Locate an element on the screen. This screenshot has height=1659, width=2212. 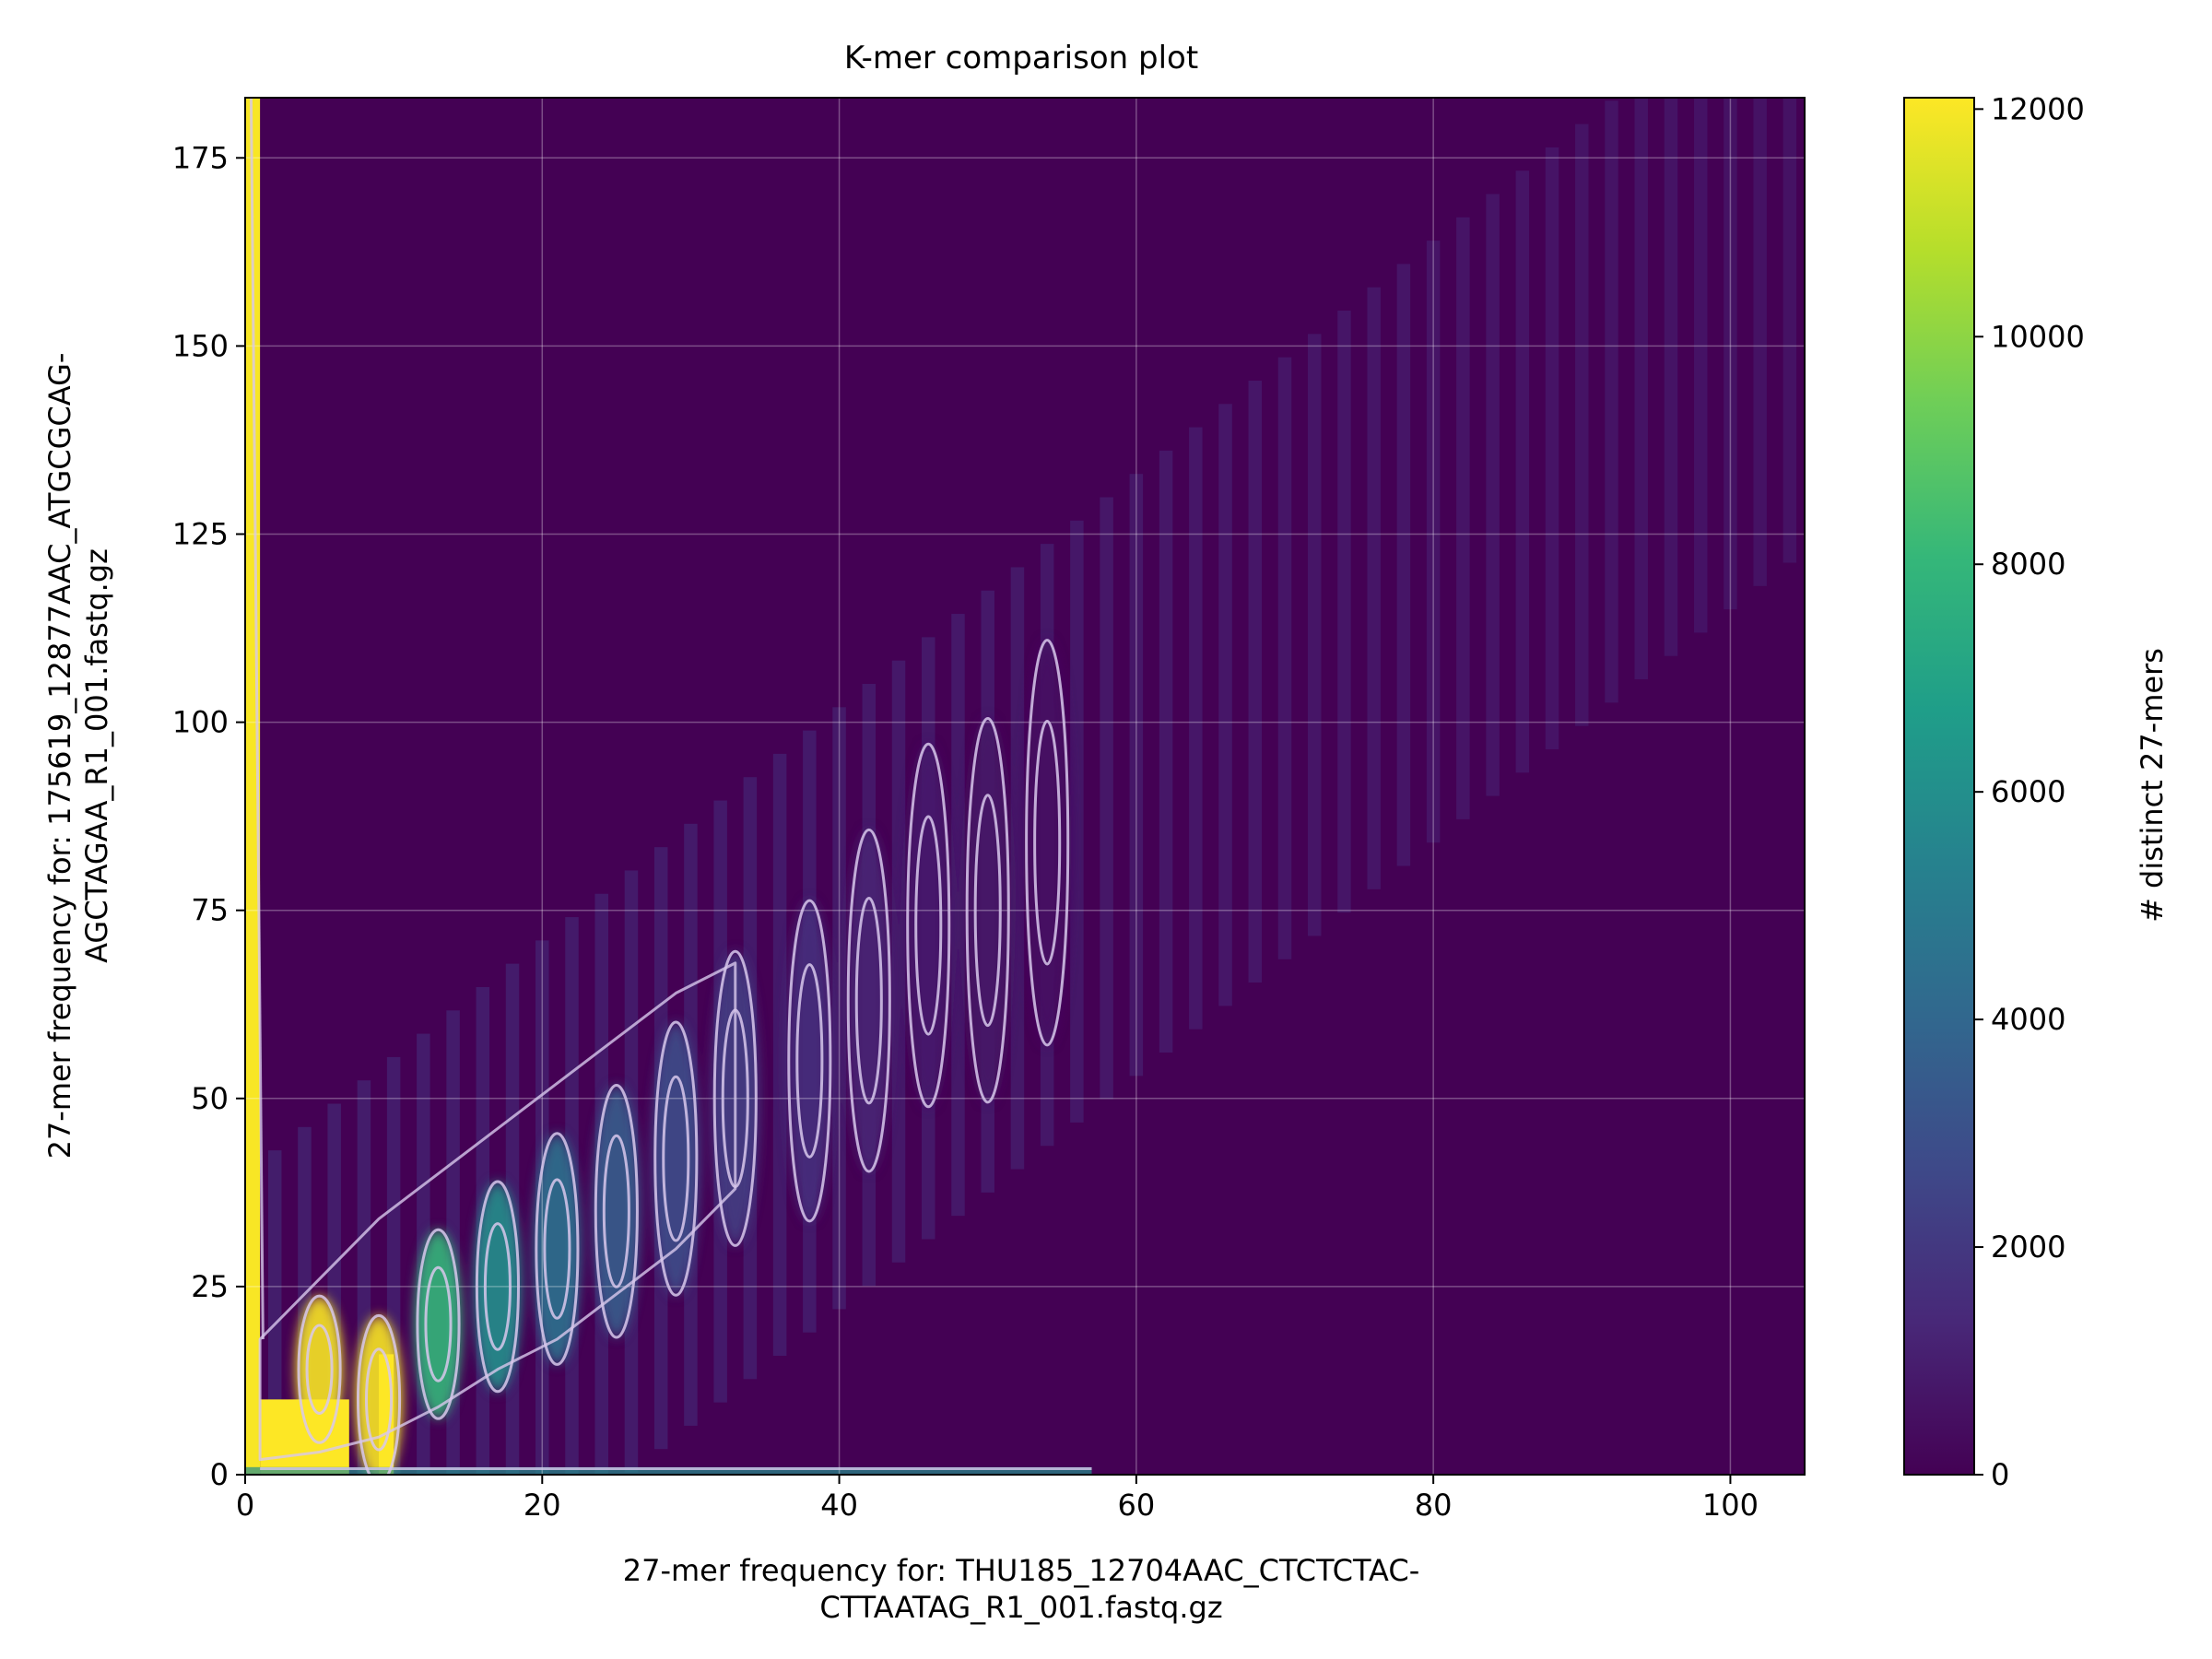
low-frequency-block is located at coordinates (304, 1437).